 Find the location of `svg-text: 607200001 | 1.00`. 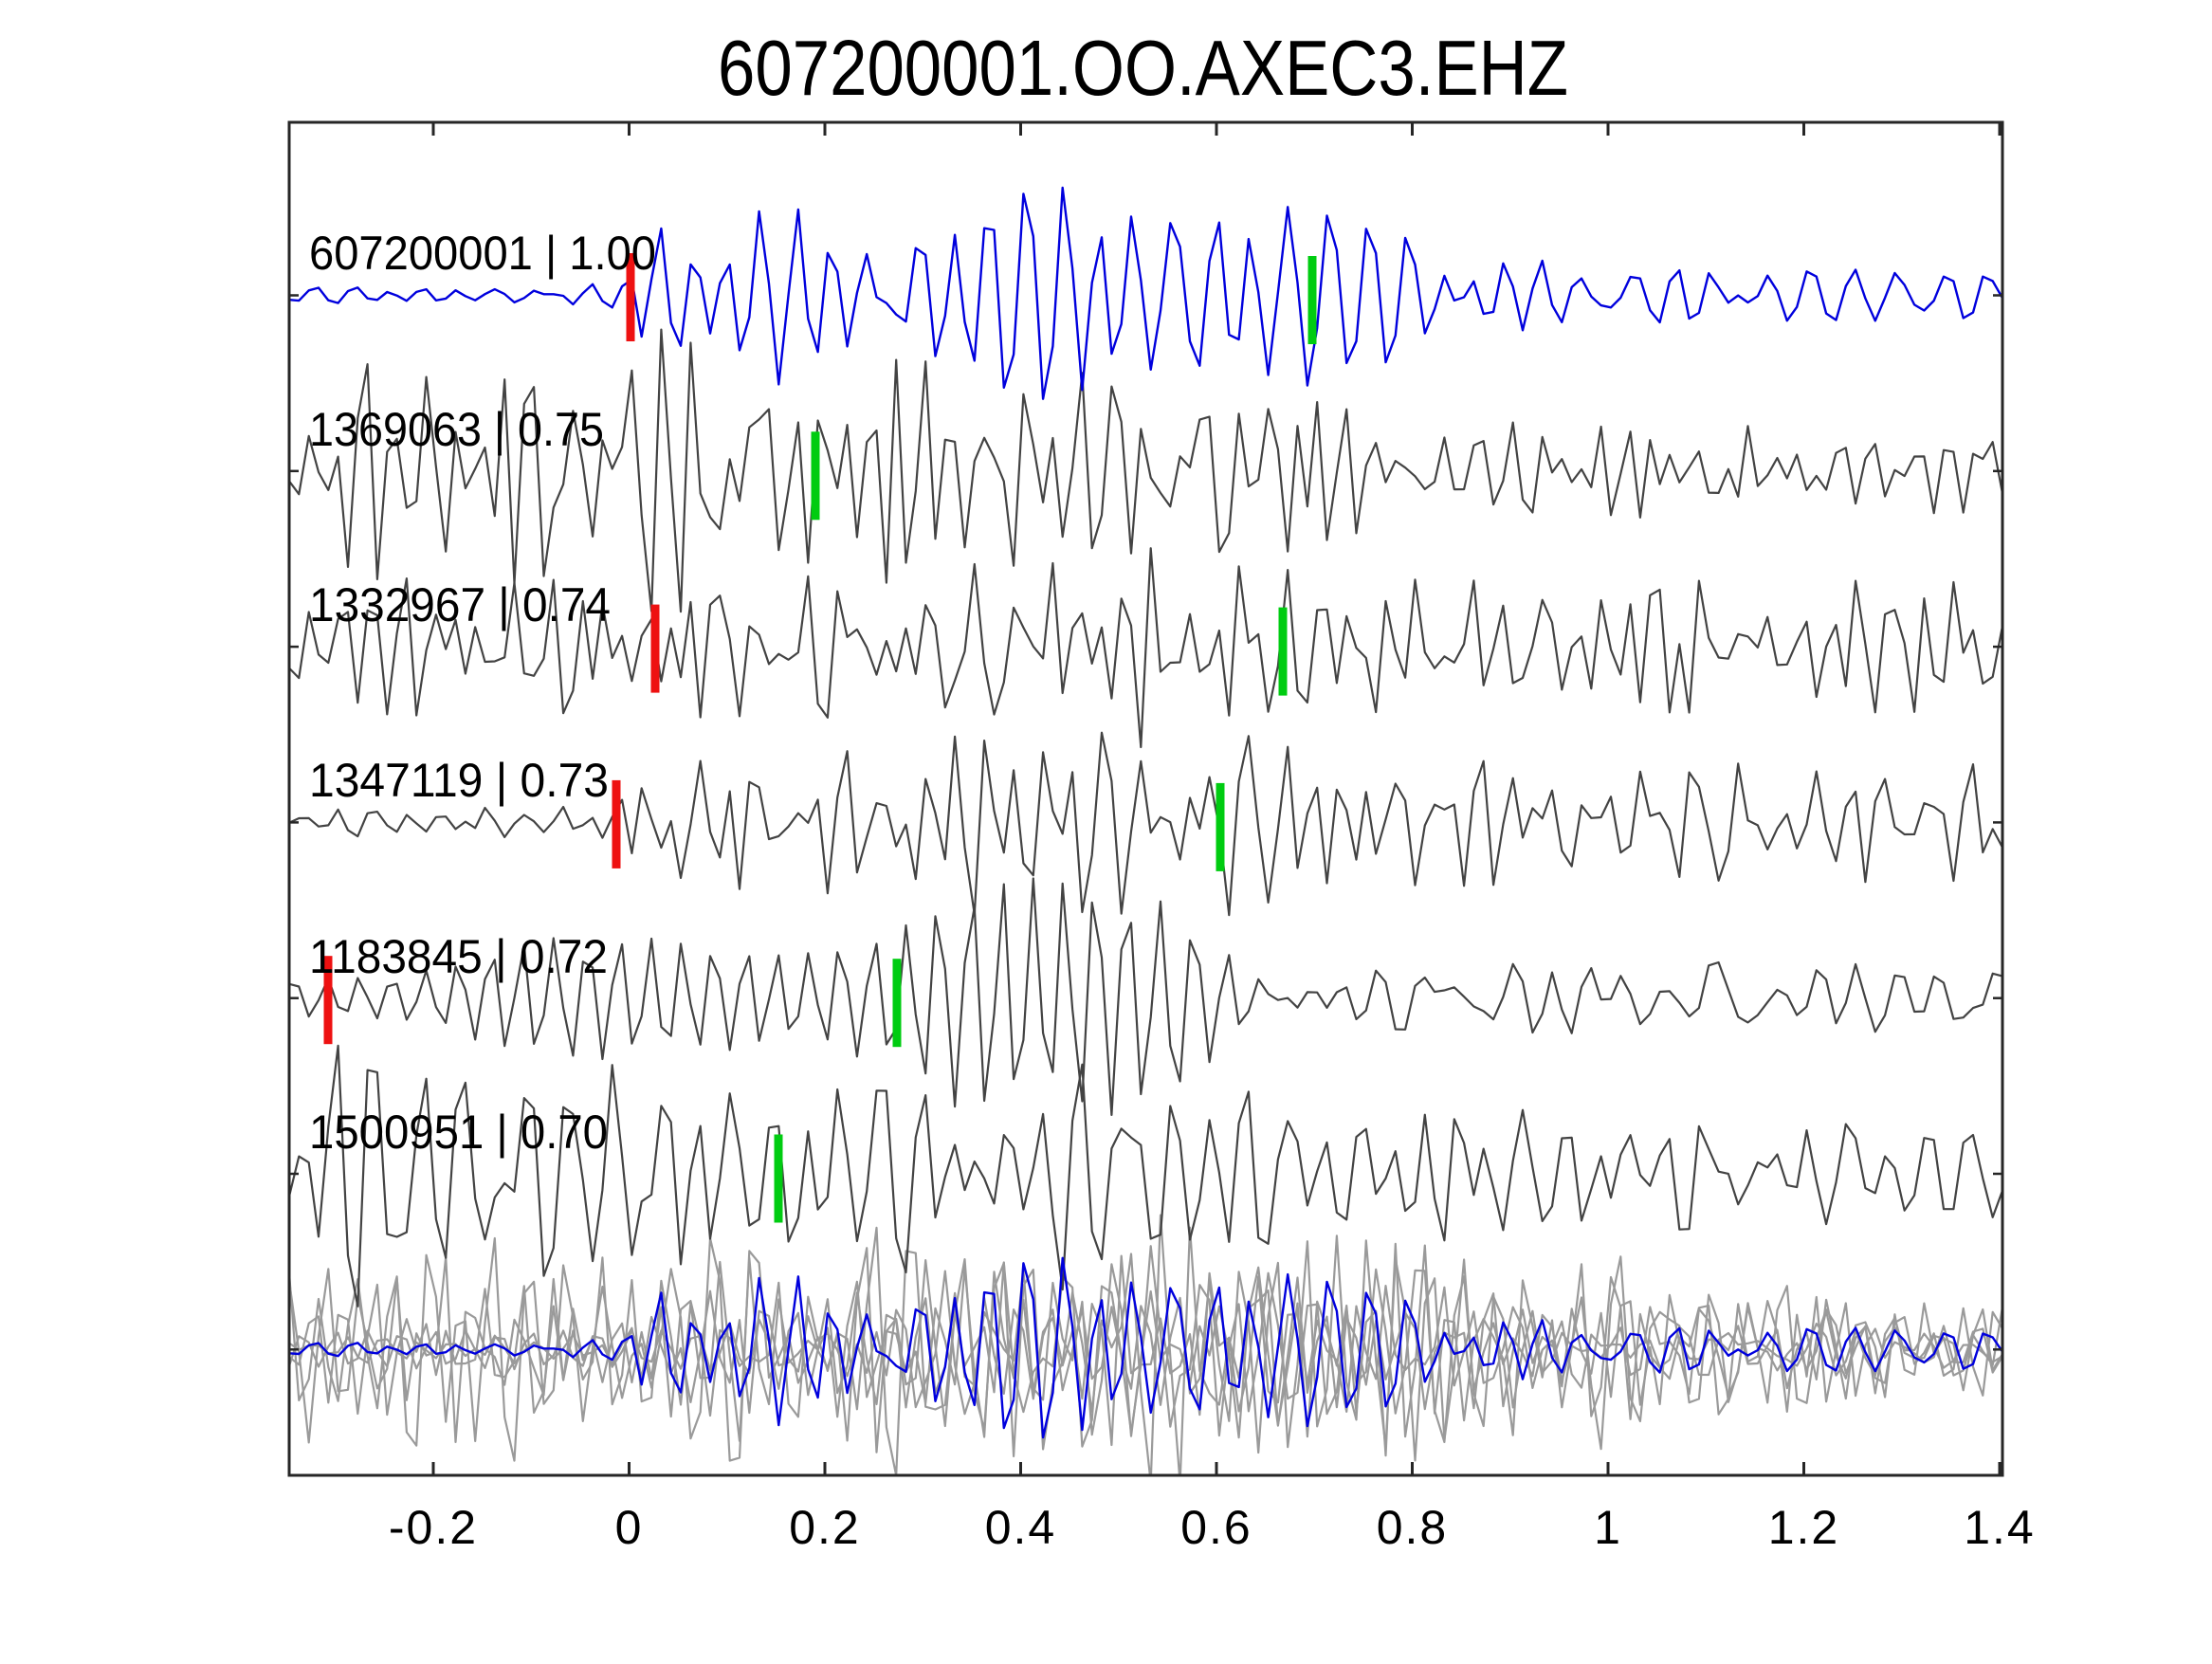

svg-text: 607200001 | 1.00 is located at coordinates (482, 253).